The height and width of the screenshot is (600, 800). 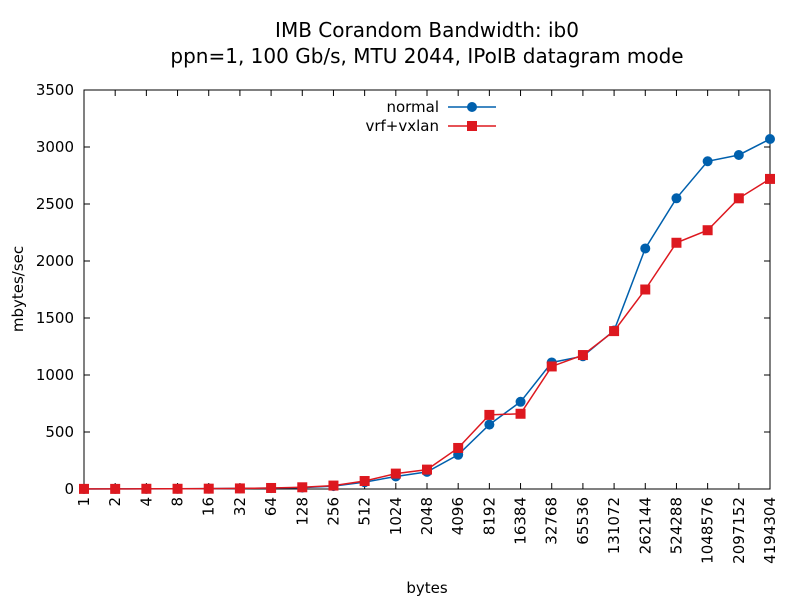 I want to click on y-tick-label-4: 2000, so click(x=55, y=261).